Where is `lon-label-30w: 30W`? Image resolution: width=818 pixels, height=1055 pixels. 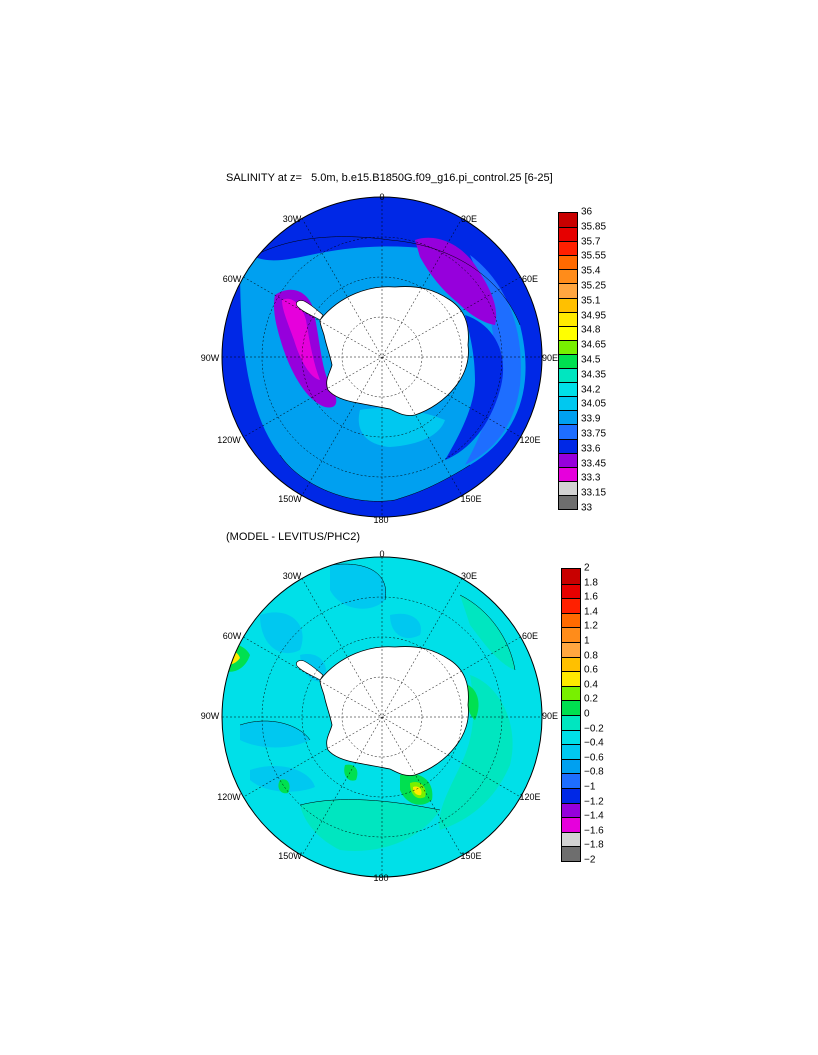 lon-label-30w: 30W is located at coordinates (292, 576).